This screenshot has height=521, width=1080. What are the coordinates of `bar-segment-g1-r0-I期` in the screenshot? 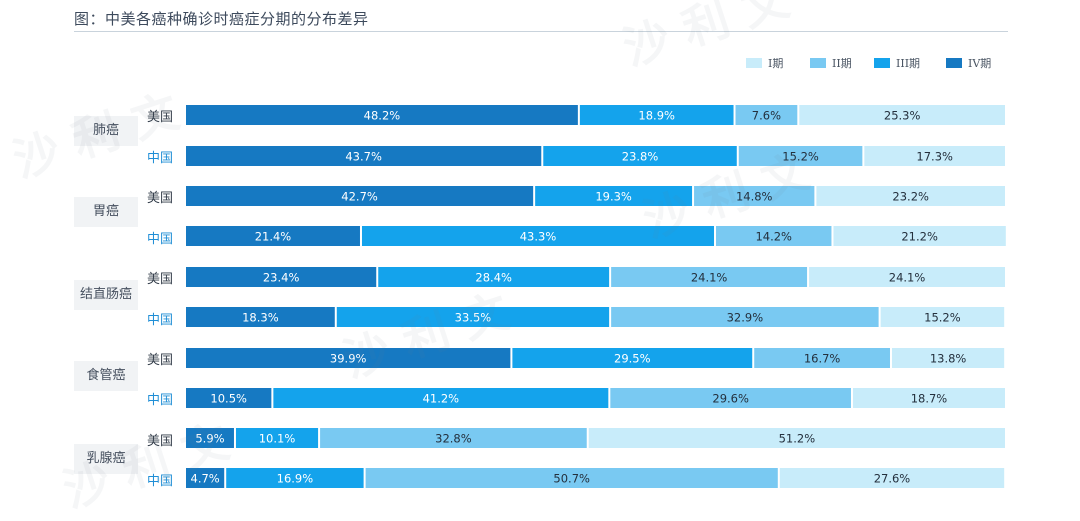 It's located at (910, 196).